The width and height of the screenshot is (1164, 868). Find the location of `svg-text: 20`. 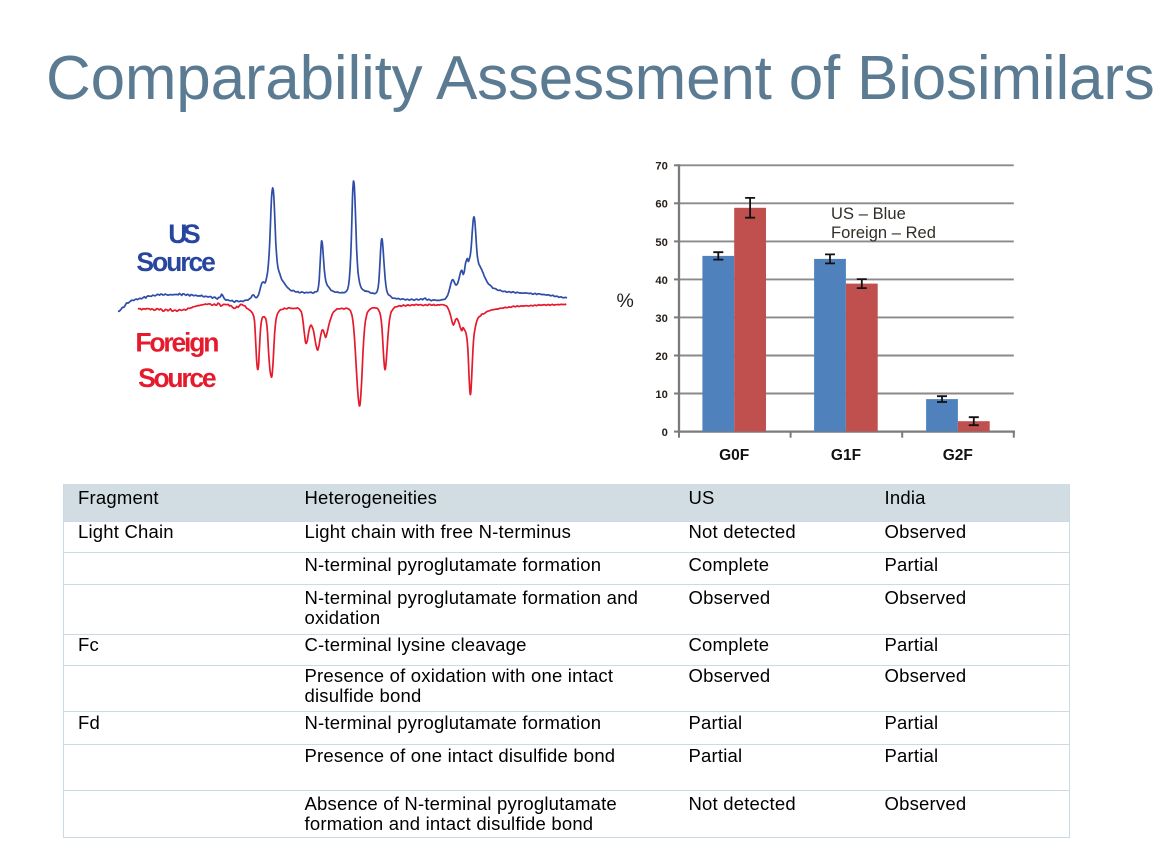

svg-text: 20 is located at coordinates (661, 357).